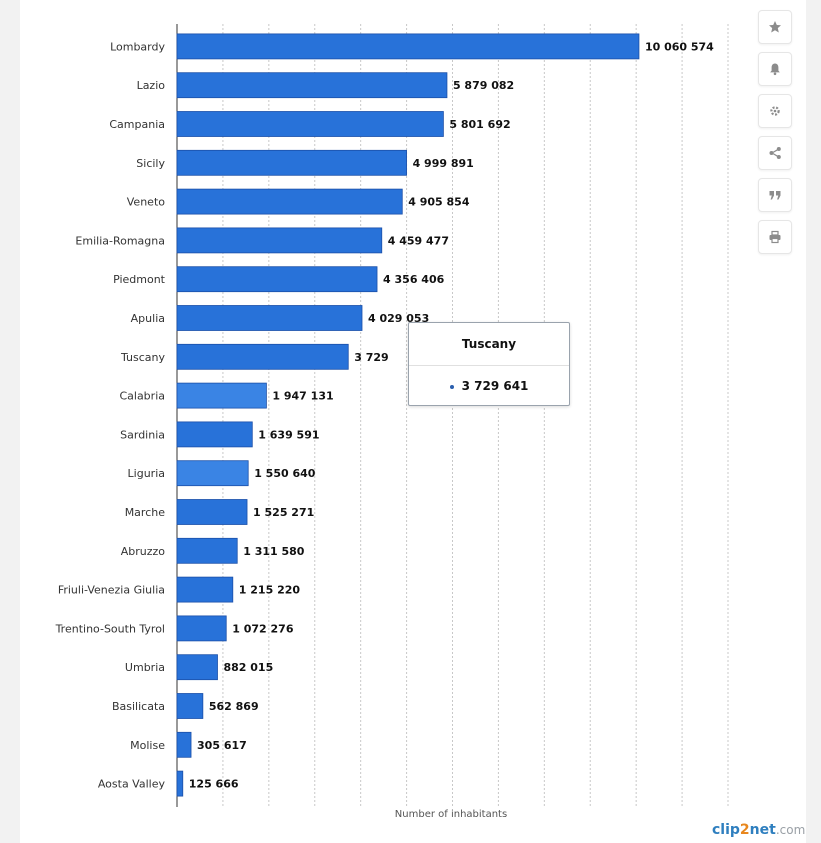 This screenshot has height=843, width=821. What do you see at coordinates (120, 240) in the screenshot?
I see `category-label-emilia-romagna: Emilia-Romagna` at bounding box center [120, 240].